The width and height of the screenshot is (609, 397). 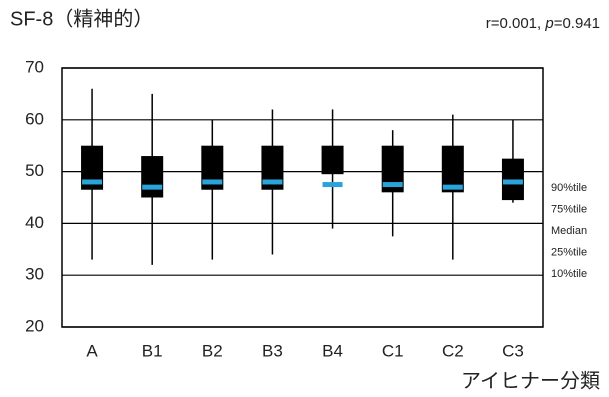 I want to click on legend-label: Median, so click(x=569, y=231).